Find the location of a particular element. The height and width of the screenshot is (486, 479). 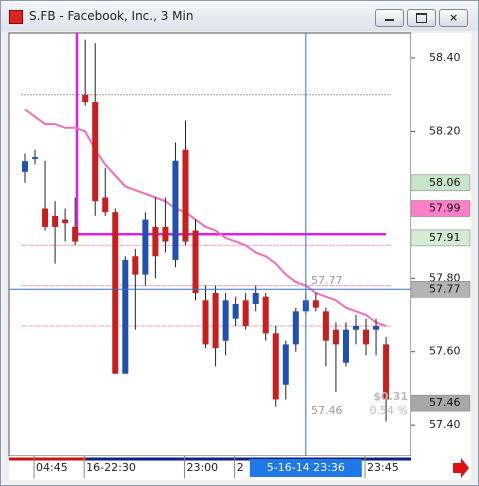

x-tick-label: 2 is located at coordinates (240, 467).